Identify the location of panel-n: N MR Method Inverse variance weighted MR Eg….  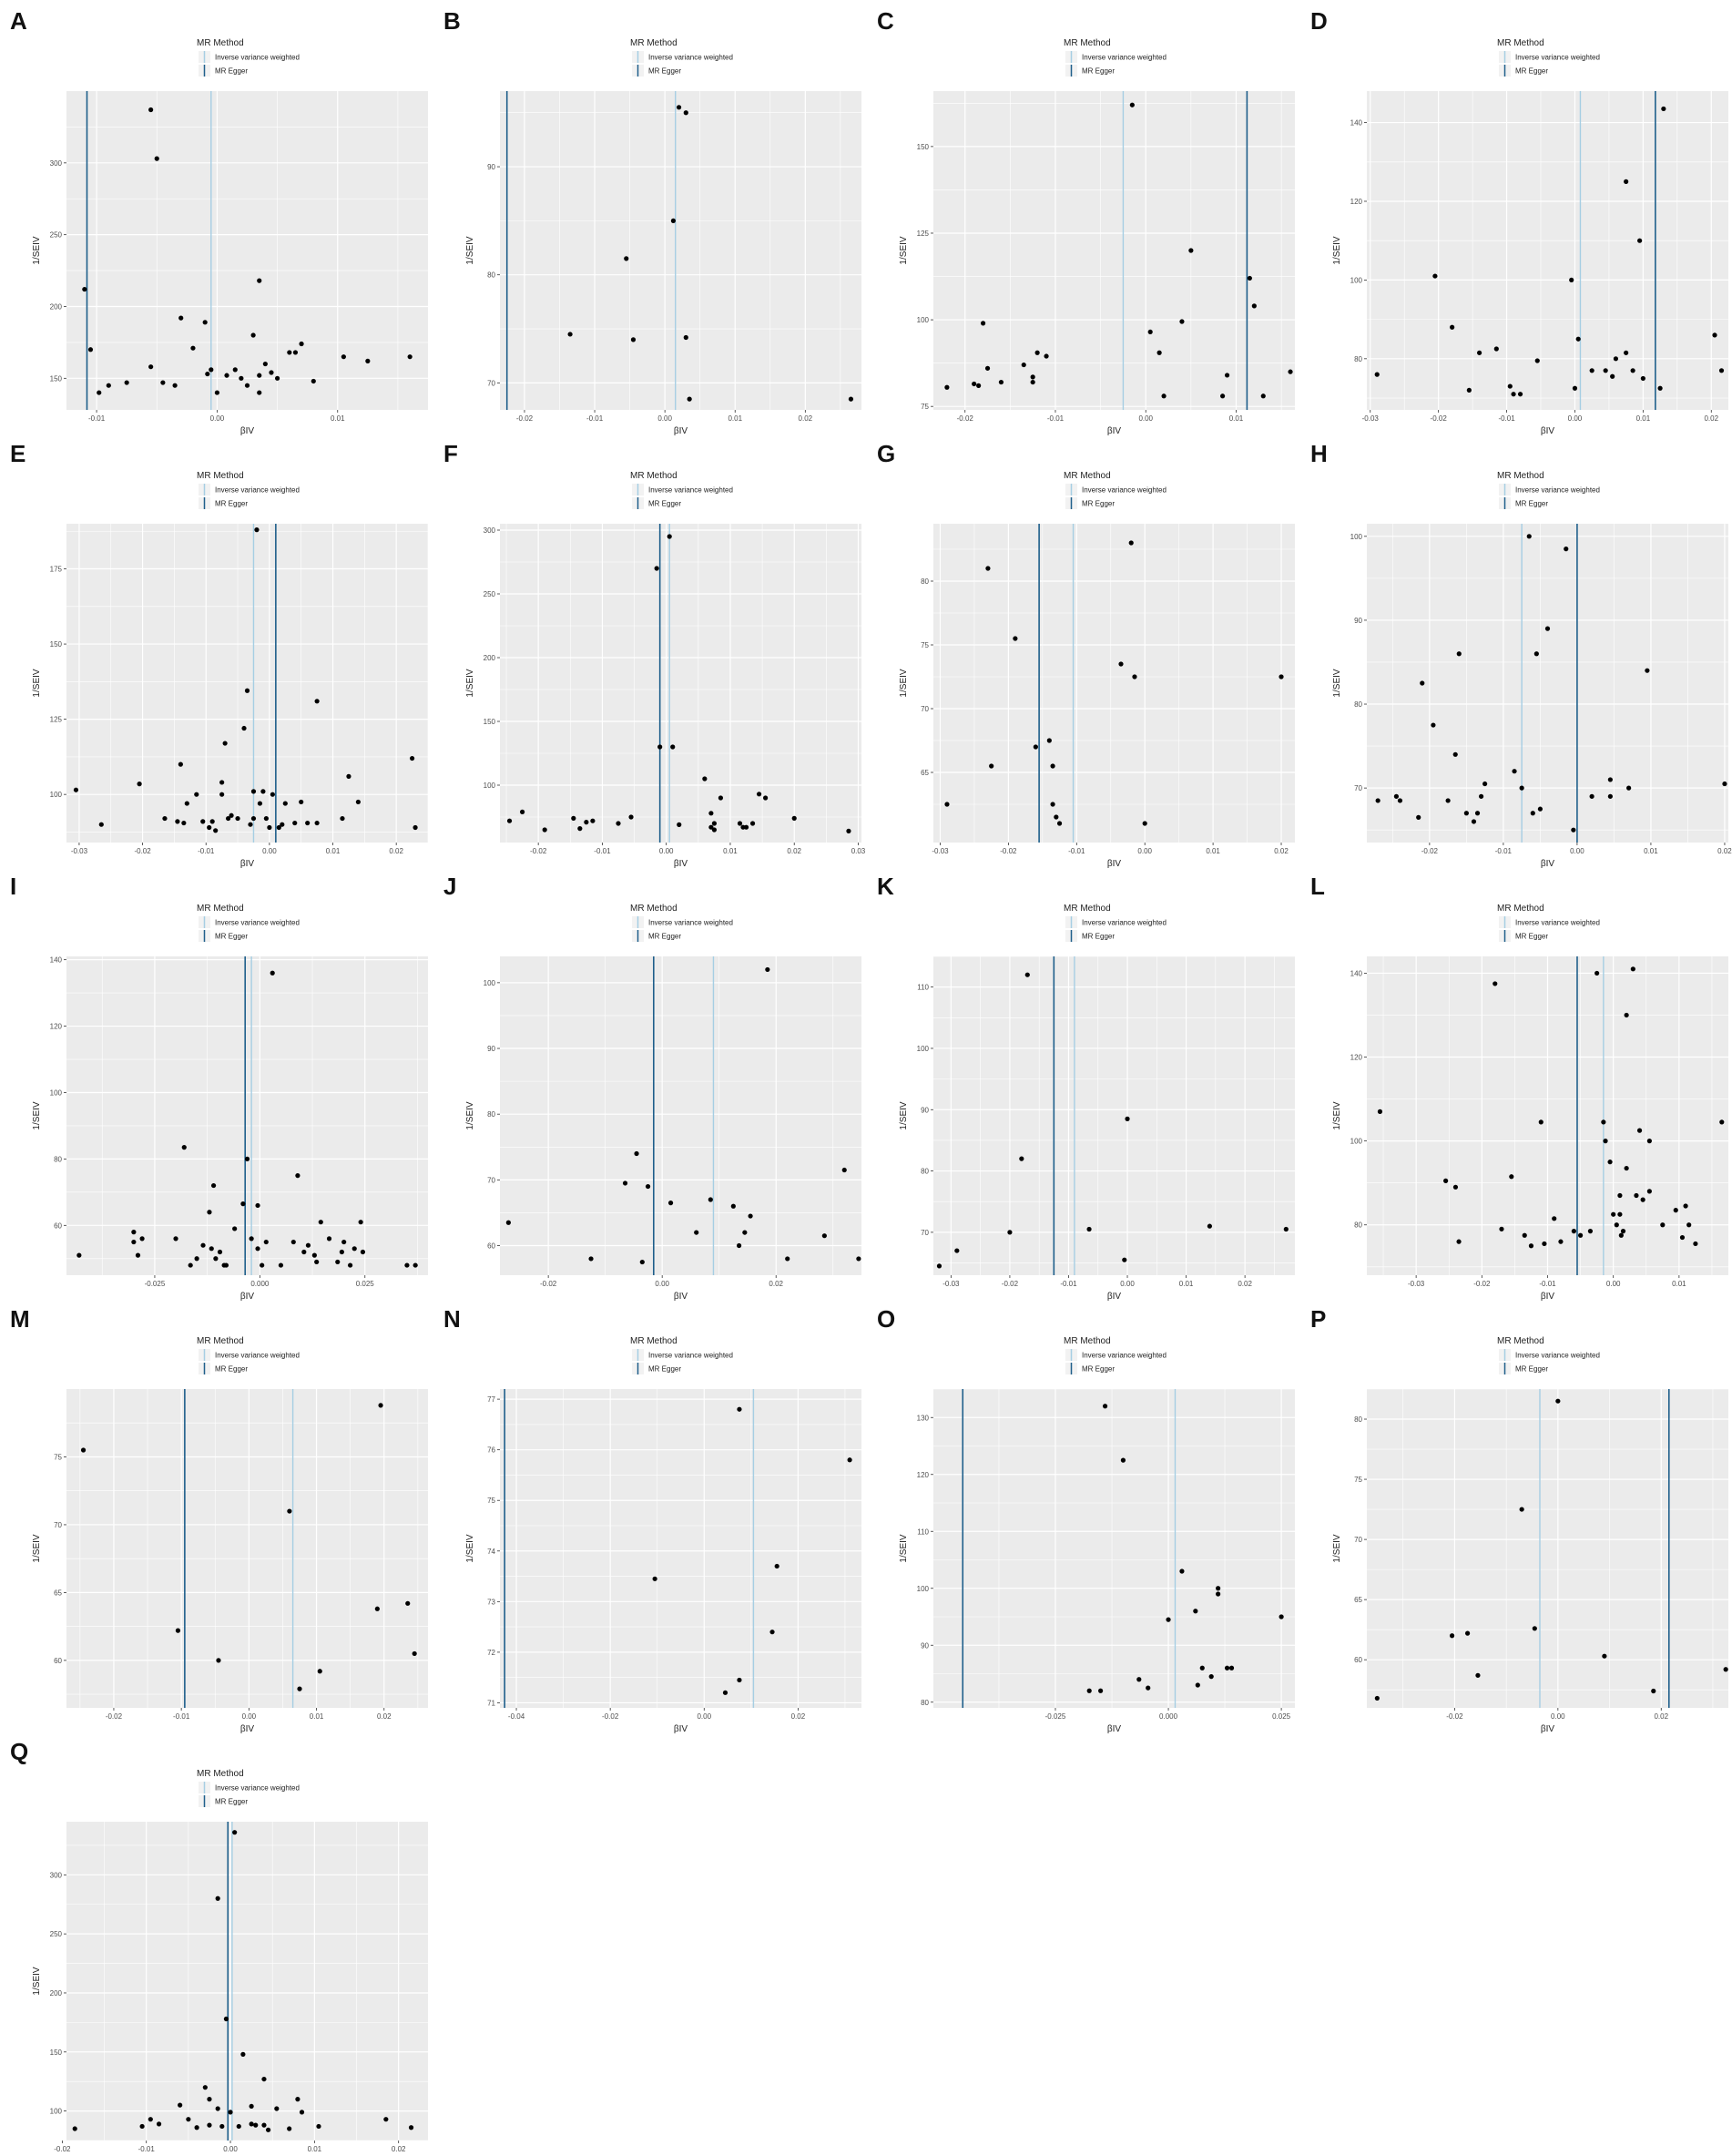
(652, 1519).